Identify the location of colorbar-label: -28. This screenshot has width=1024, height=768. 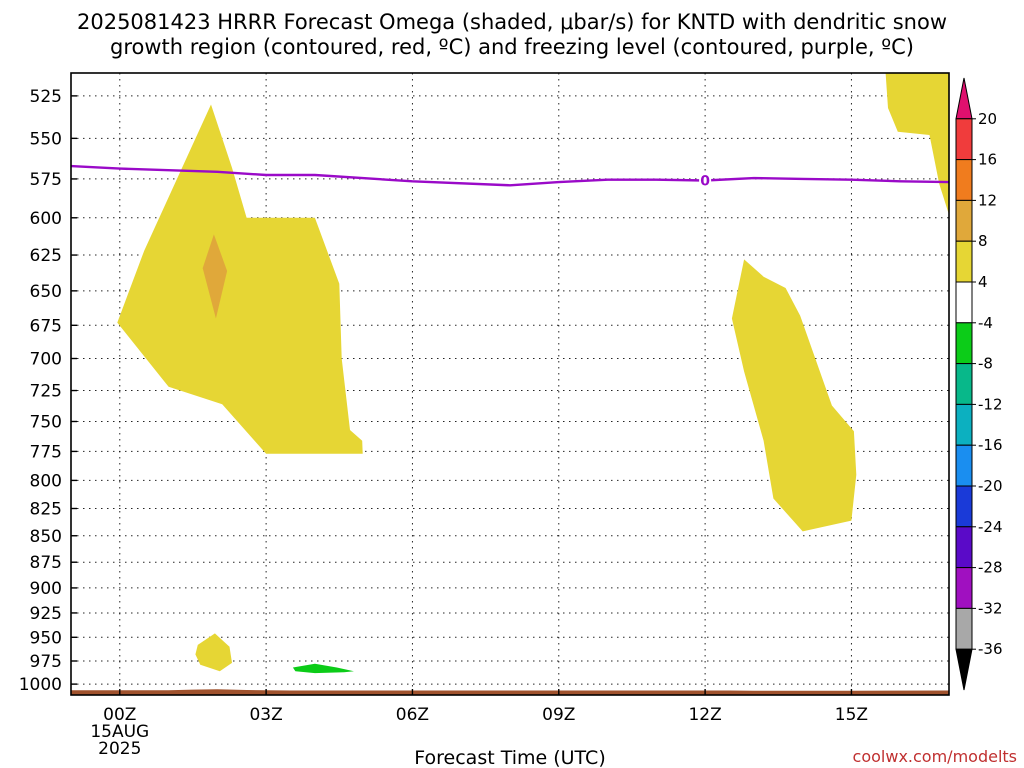
(990, 568).